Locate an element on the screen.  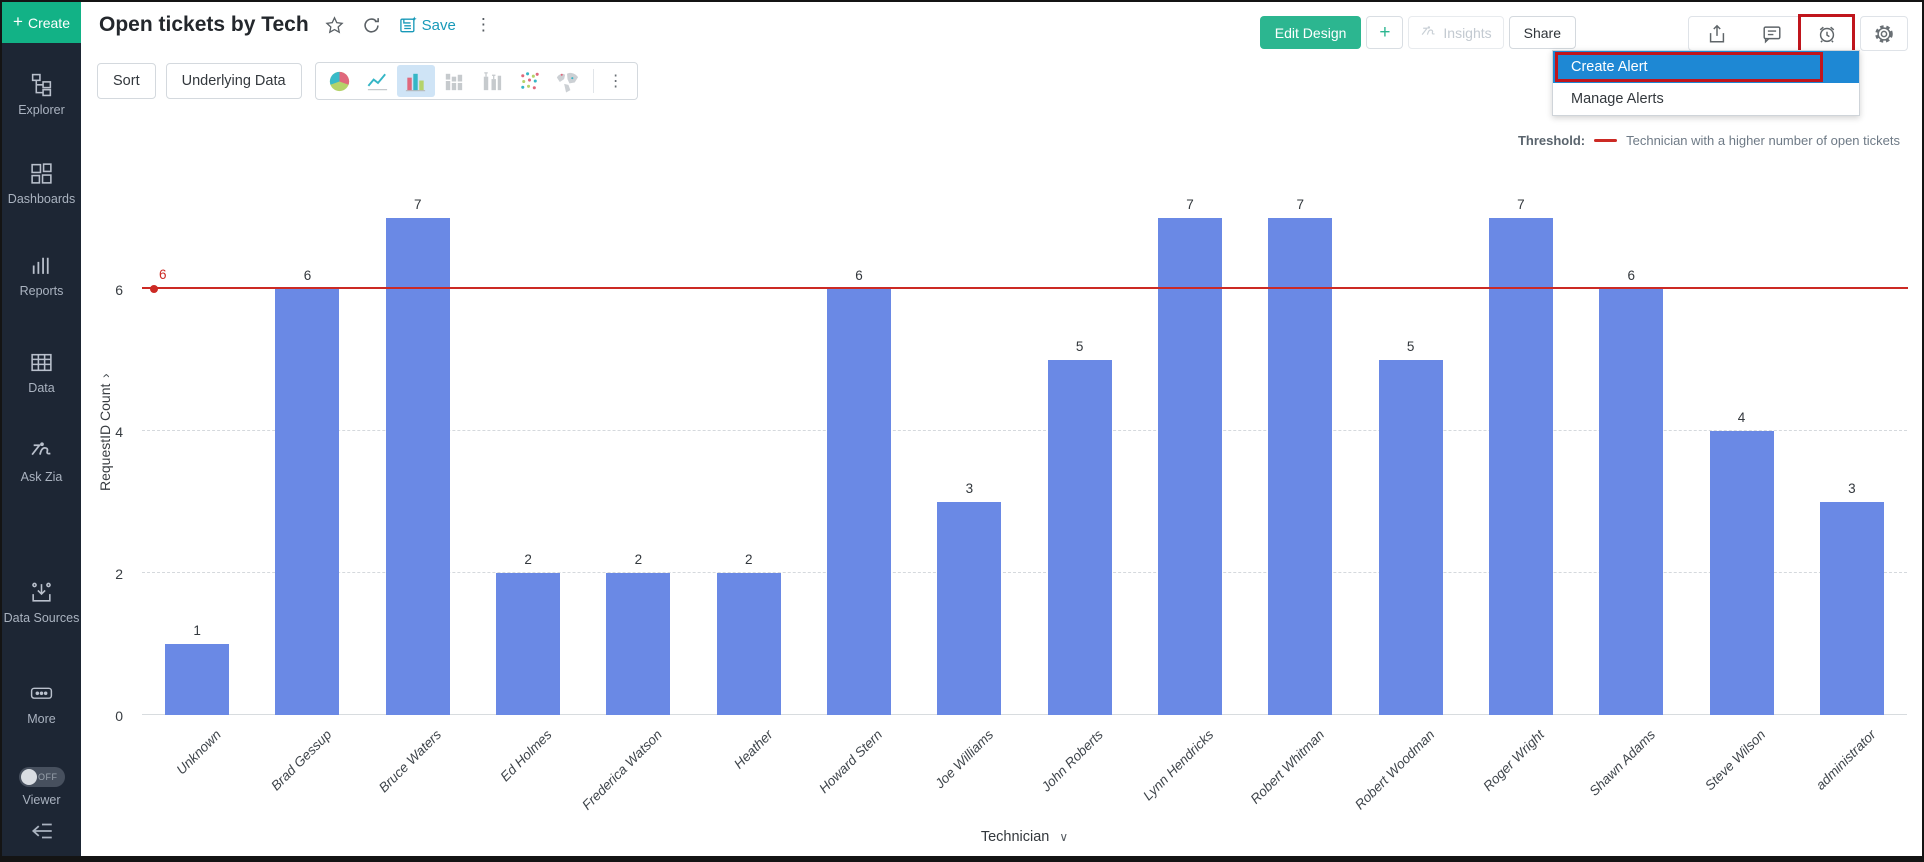
bar-value-label: 5 is located at coordinates (1079, 346).